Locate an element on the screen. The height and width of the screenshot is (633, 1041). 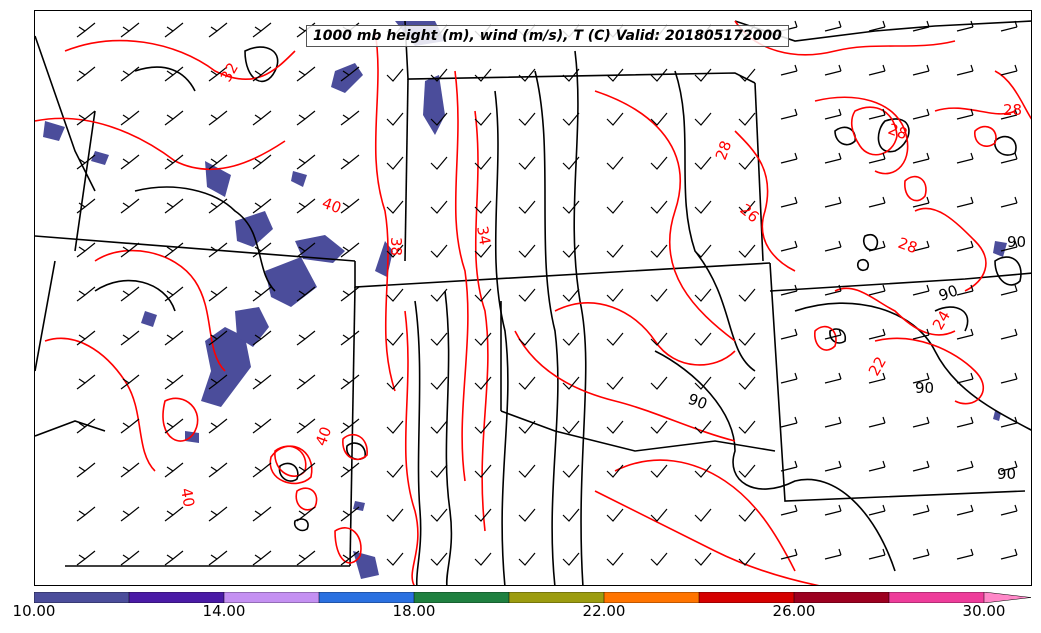
colorbar-swatch is located at coordinates (1007, 597).